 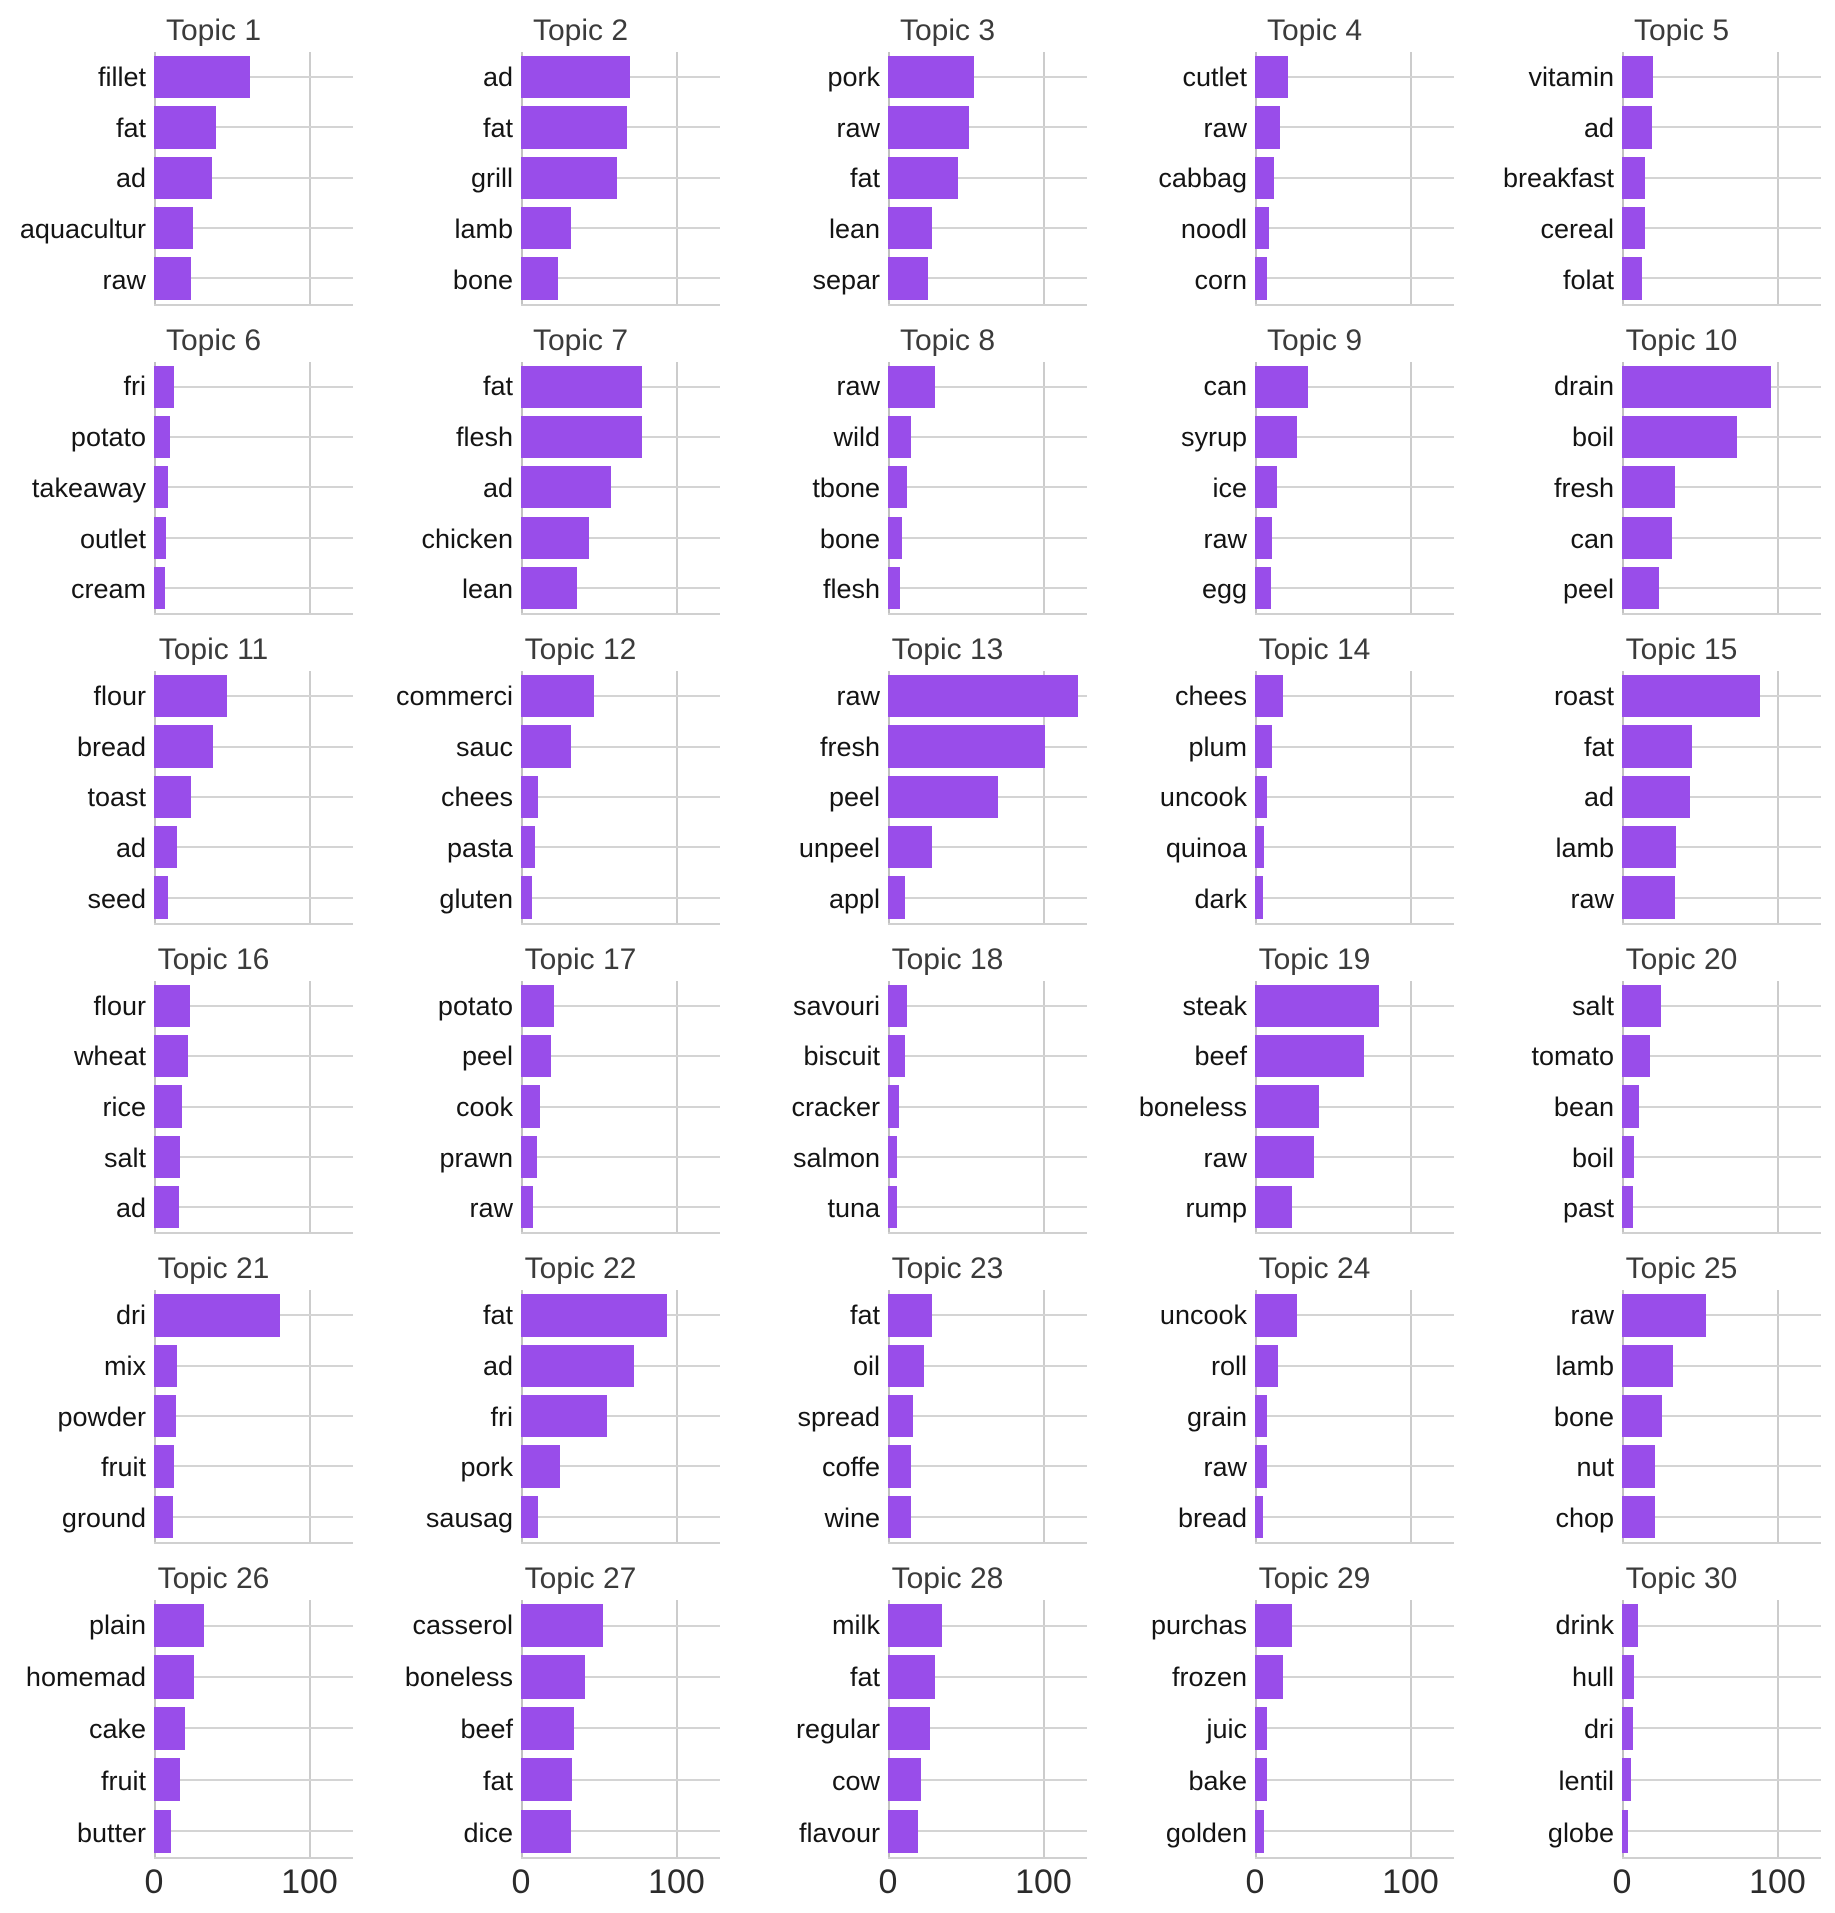 I want to click on bar-label: ground, so click(x=103, y=1518).